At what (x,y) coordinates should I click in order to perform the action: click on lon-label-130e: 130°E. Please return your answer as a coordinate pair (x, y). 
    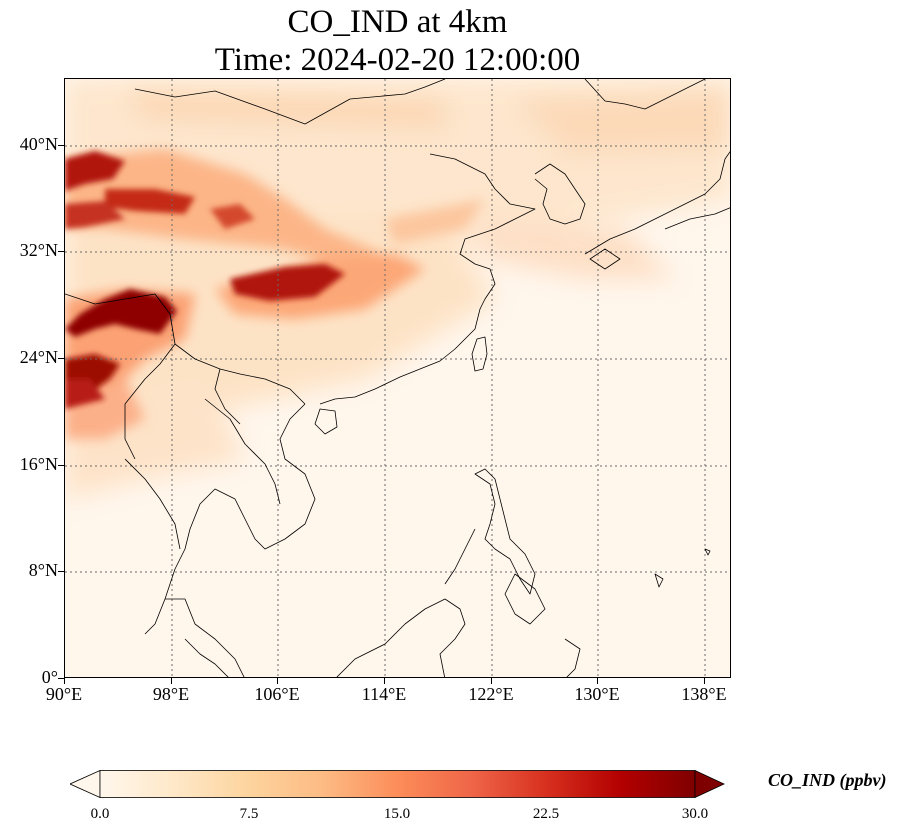
    Looking at the image, I should click on (597, 694).